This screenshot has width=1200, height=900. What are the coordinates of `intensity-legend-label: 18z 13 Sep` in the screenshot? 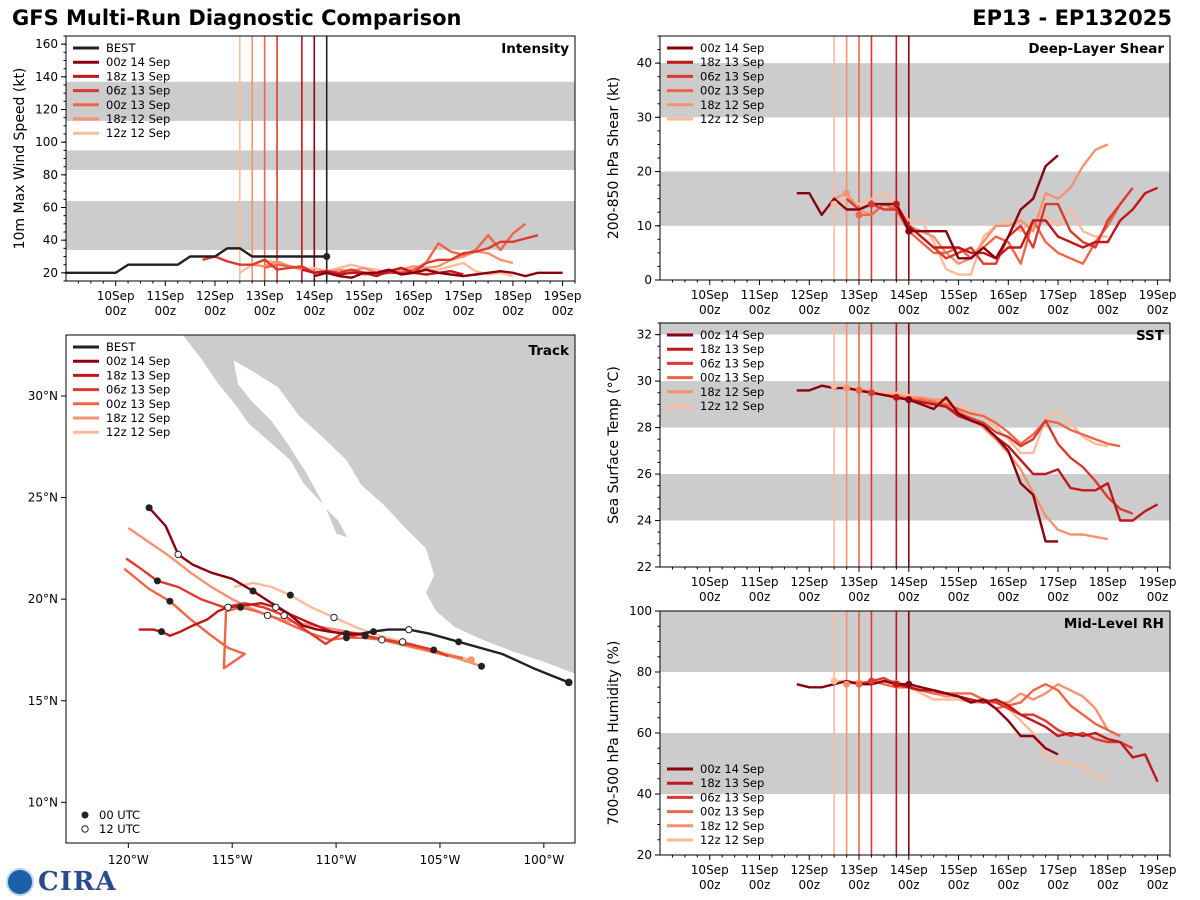 It's located at (138, 76).